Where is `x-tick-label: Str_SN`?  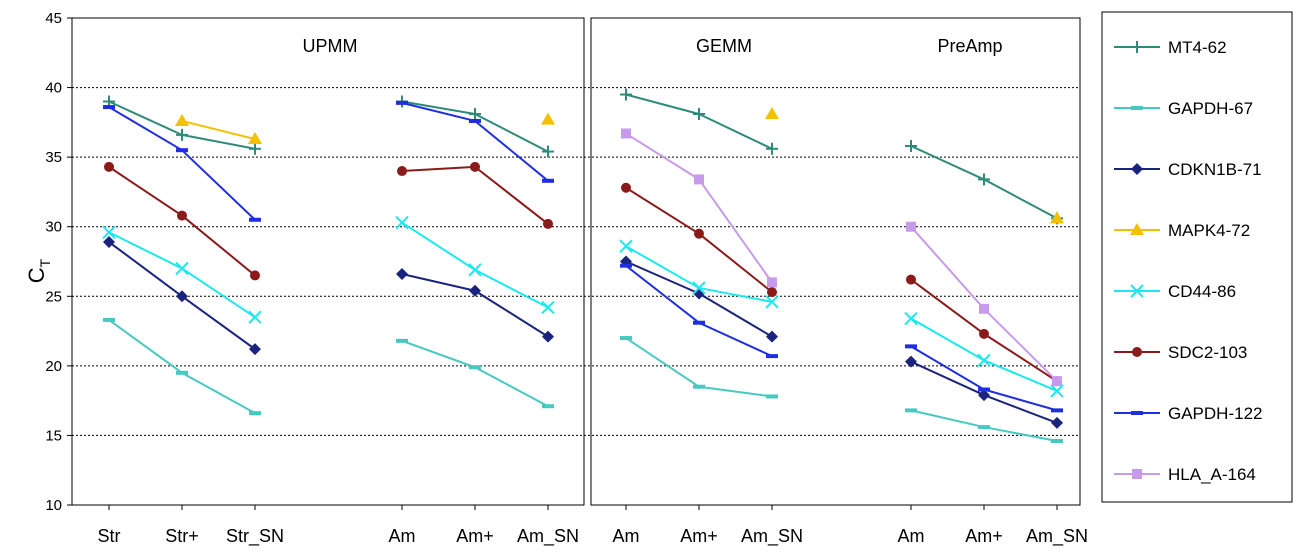
x-tick-label: Str_SN is located at coordinates (255, 536).